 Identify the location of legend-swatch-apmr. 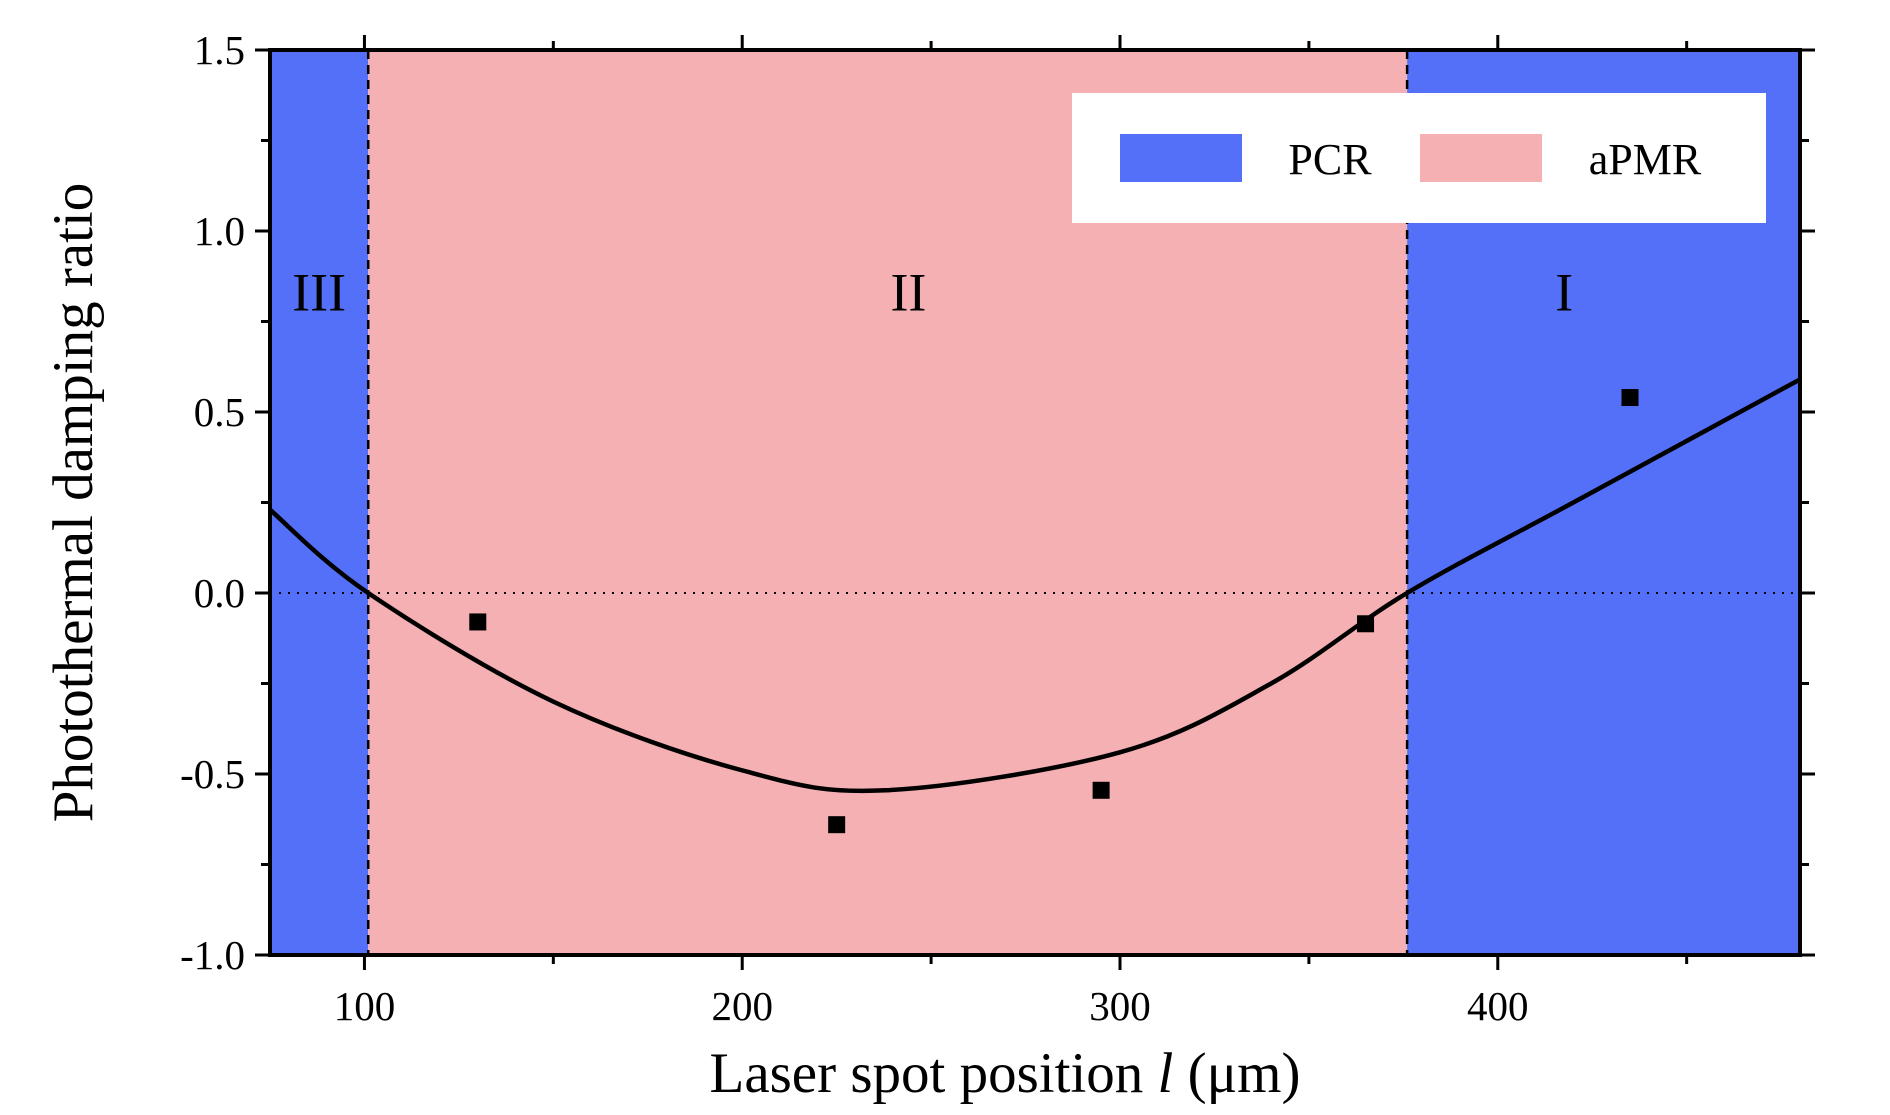
(1481, 158).